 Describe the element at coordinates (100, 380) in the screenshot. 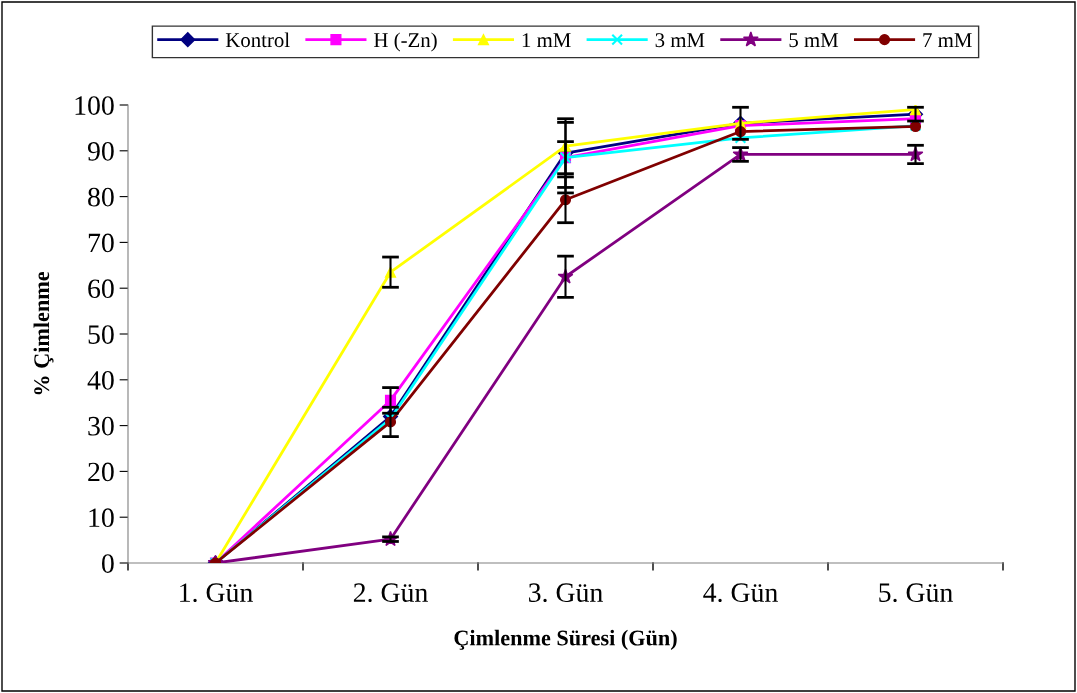

I see `y-tick-label: 40` at that location.